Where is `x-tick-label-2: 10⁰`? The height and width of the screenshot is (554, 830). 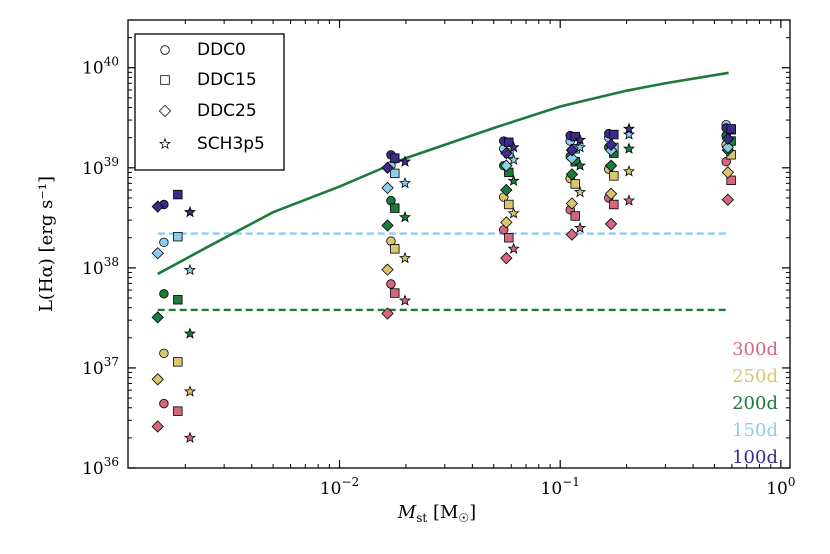
x-tick-label-2: 10⁰ is located at coordinates (780, 487).